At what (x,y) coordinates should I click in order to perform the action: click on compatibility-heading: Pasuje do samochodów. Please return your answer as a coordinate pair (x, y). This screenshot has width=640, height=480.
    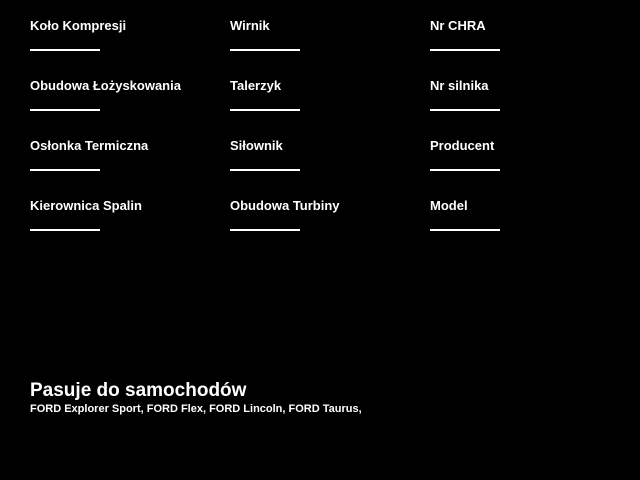
    Looking at the image, I should click on (138, 390).